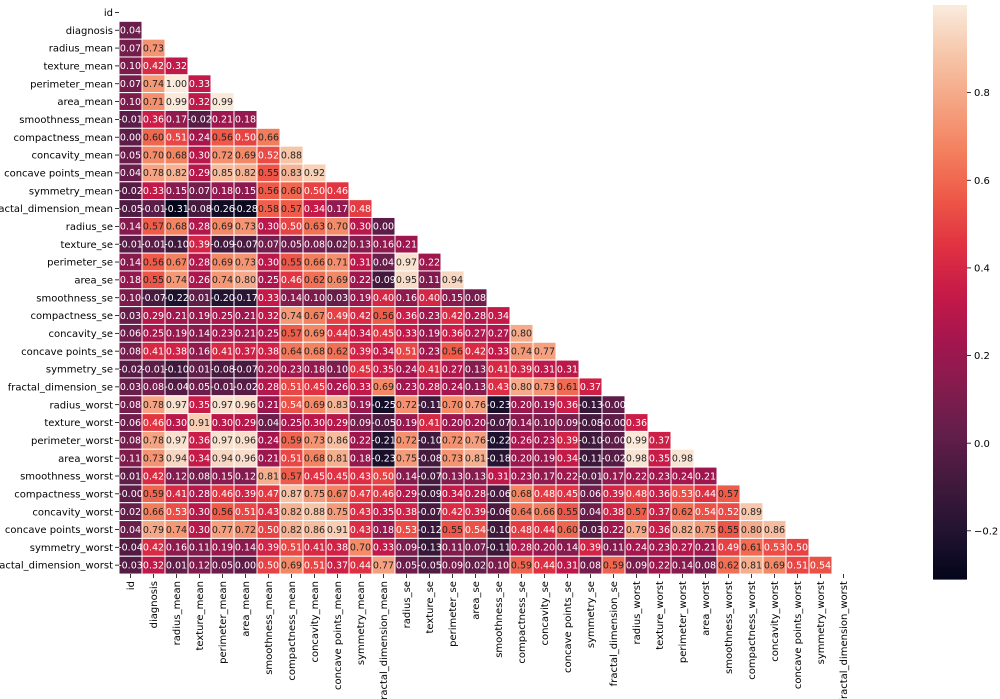  Describe the element at coordinates (521, 512) in the screenshot. I see `cell-value-label: 0.64` at that location.